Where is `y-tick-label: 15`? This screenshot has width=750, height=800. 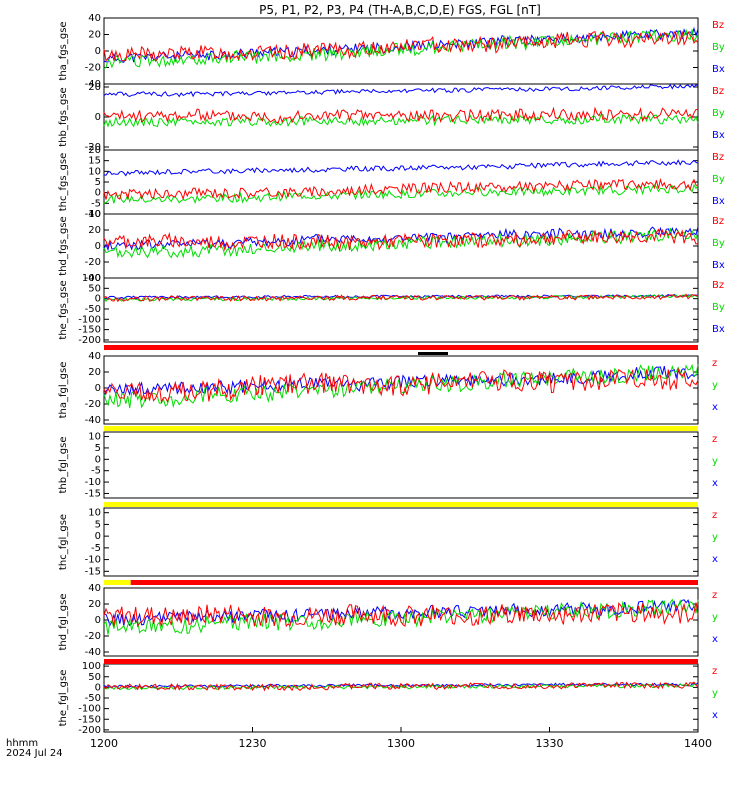 y-tick-label: 15 is located at coordinates (94, 161).